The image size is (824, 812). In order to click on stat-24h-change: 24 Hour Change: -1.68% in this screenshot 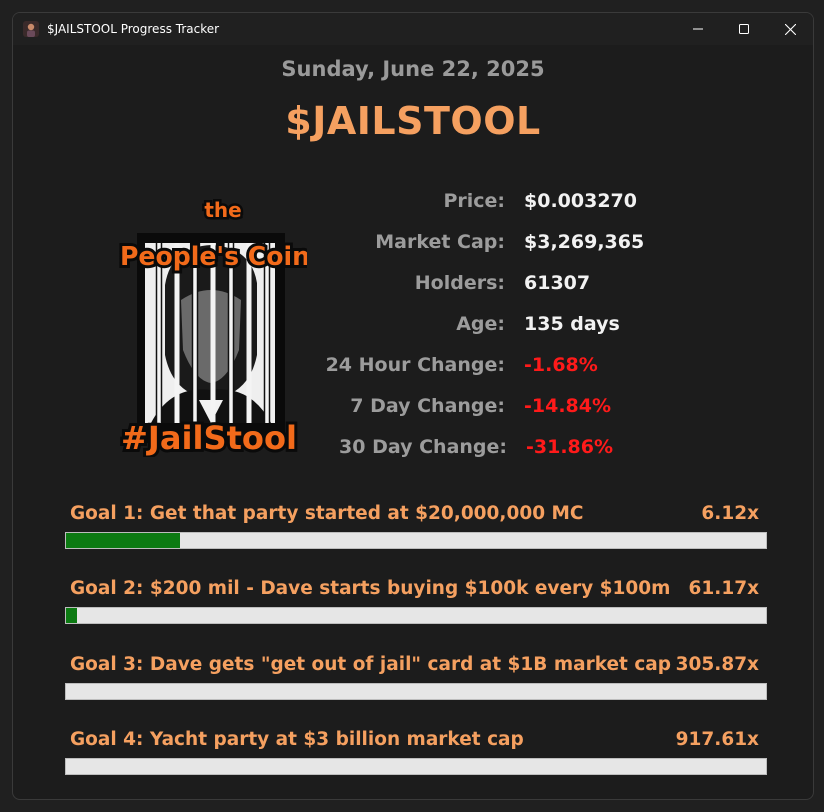, I will do `click(413, 369)`.